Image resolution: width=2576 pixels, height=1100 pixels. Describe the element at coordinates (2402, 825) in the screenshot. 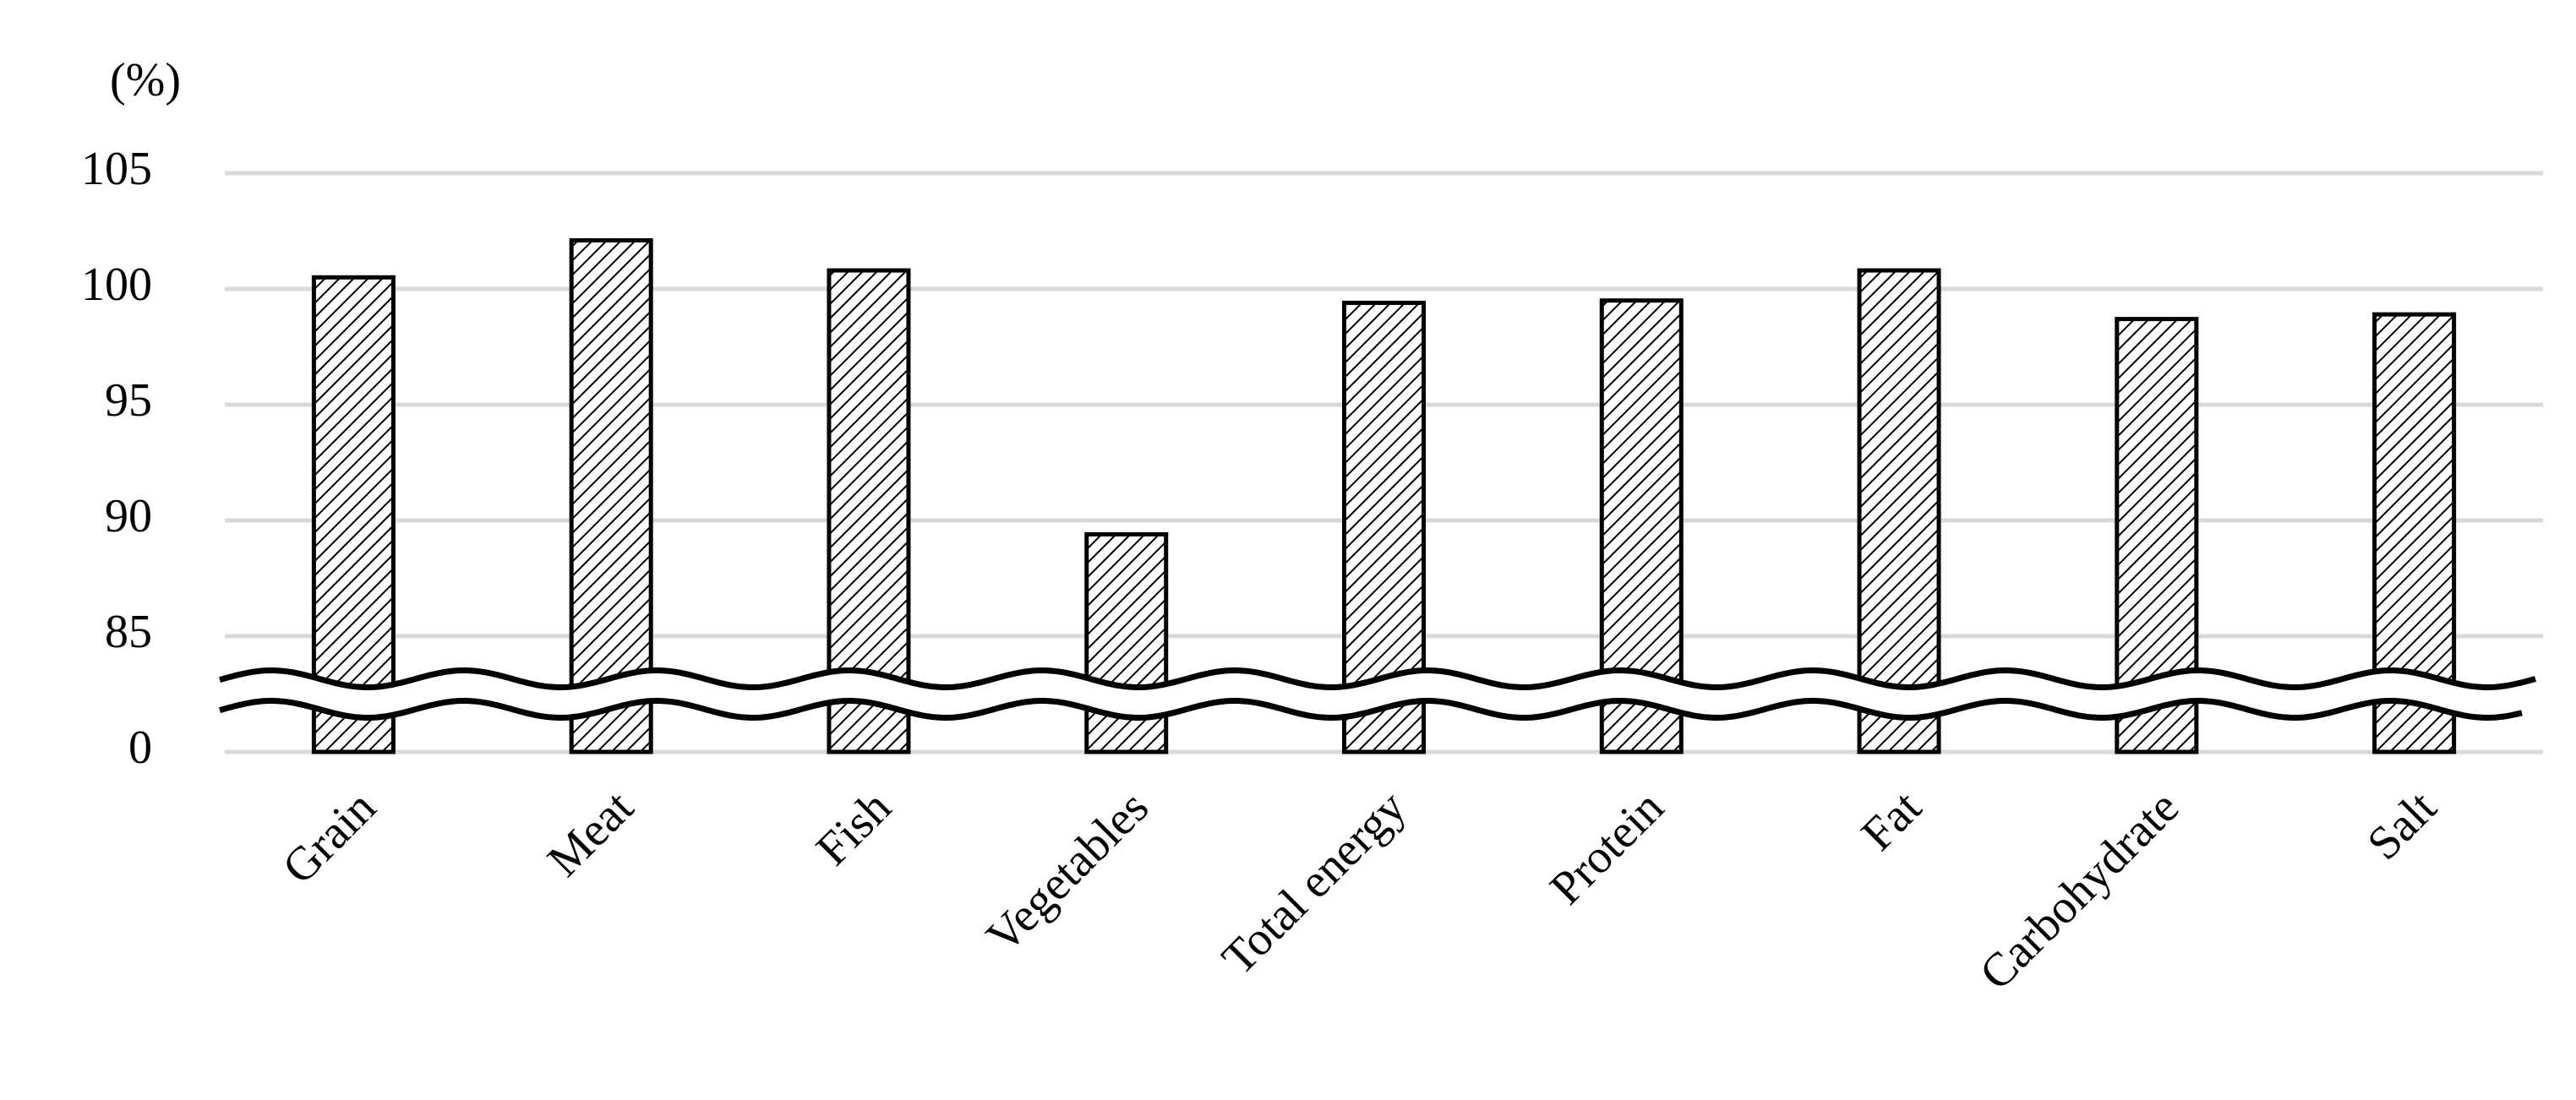

I see `x-tick-label: Salt` at that location.